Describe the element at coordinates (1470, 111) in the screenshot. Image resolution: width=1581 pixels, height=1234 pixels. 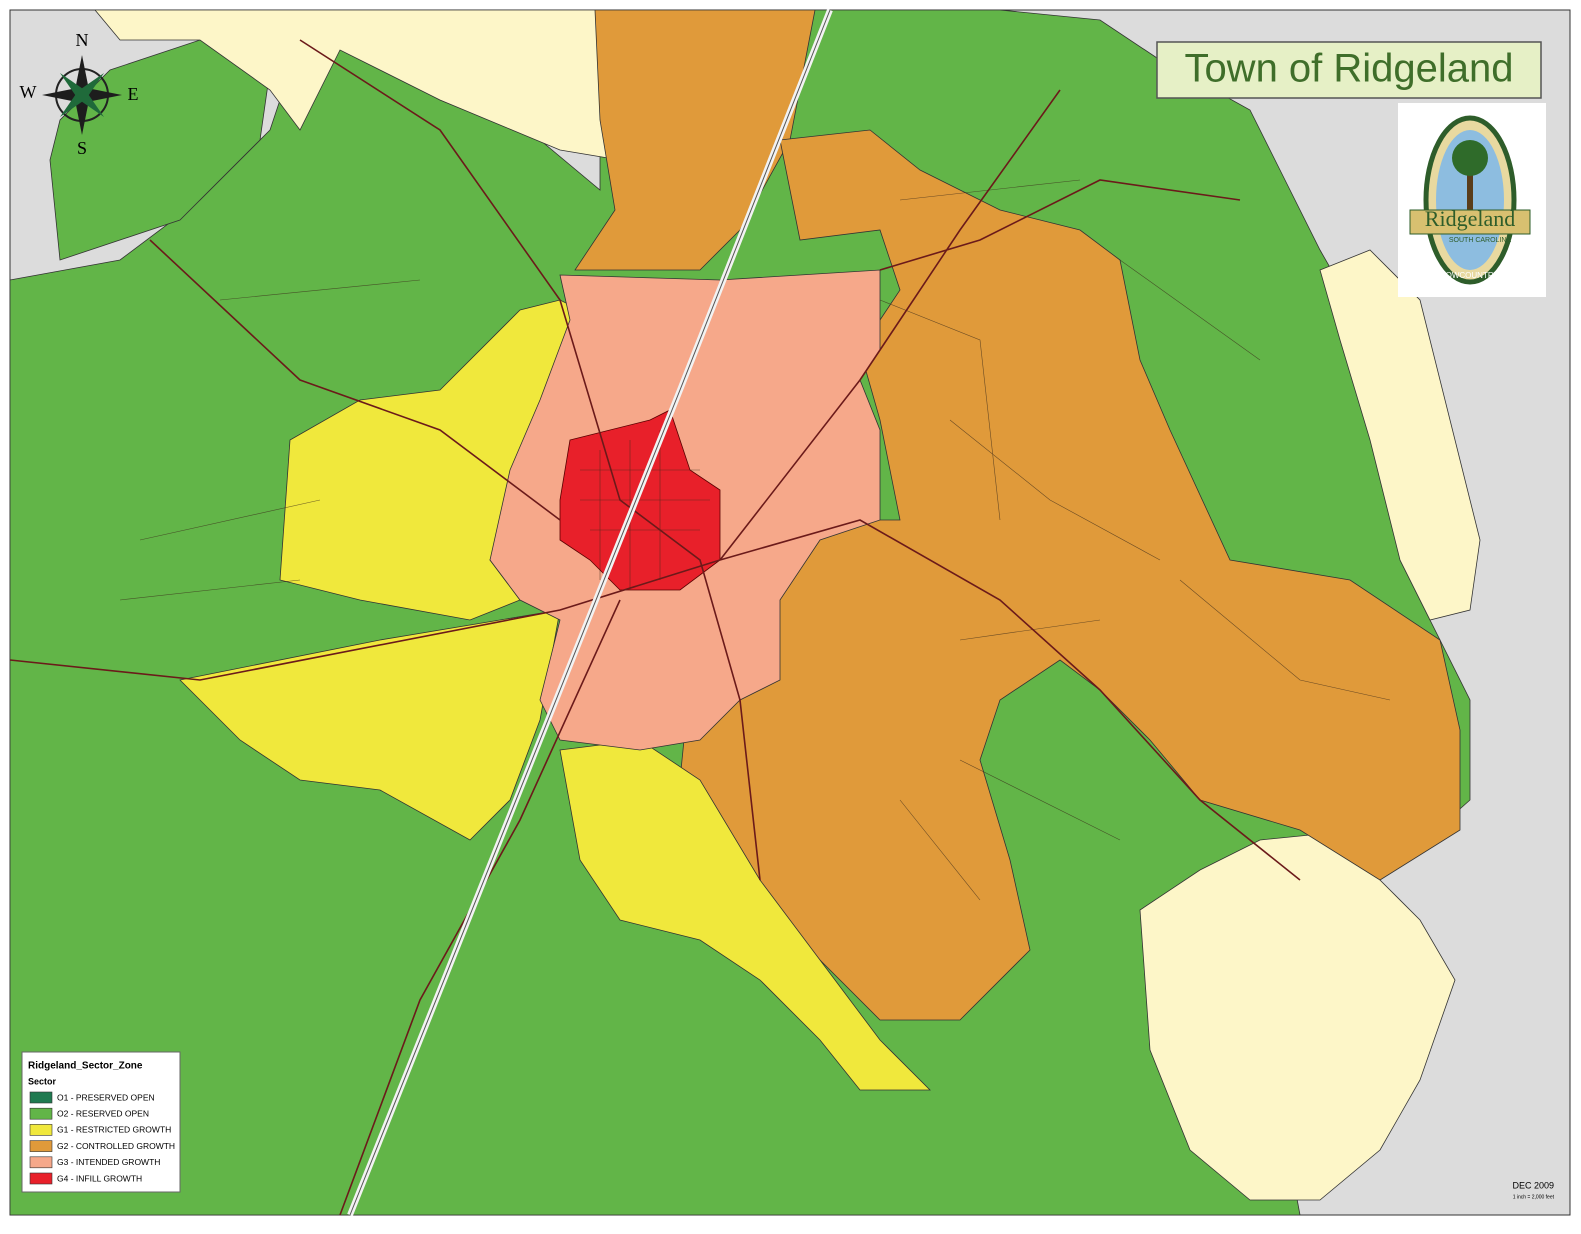
I see `logo-motto-top: THE HIGH POINT OF THE` at that location.